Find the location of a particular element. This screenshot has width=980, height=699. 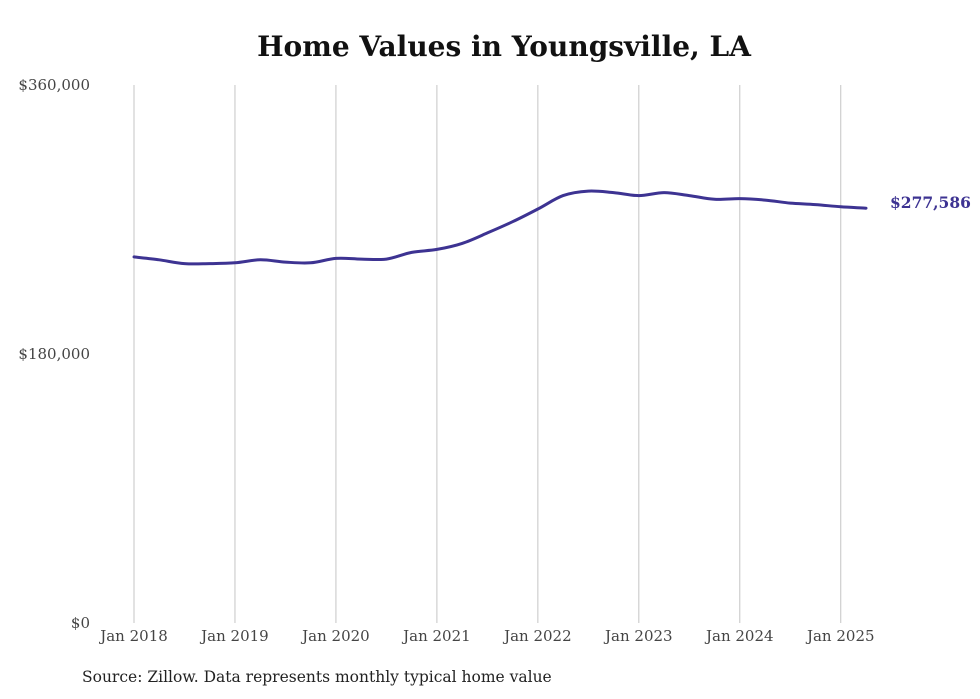

y-tick-label: $180,000 is located at coordinates (54, 354).